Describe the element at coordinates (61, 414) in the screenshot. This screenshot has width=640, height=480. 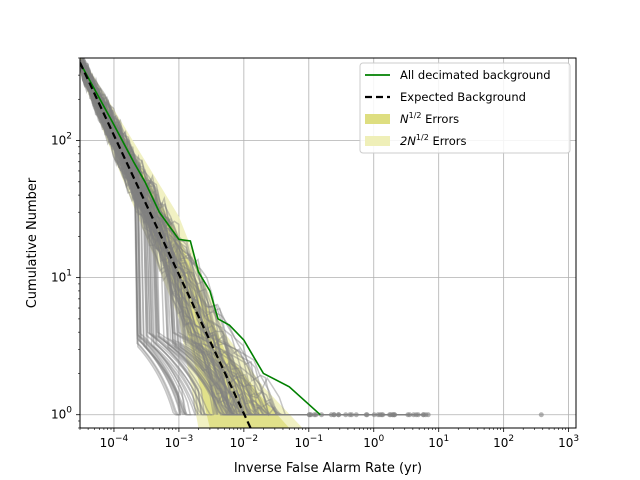
I see `y-tick-label: 10⁰` at that location.